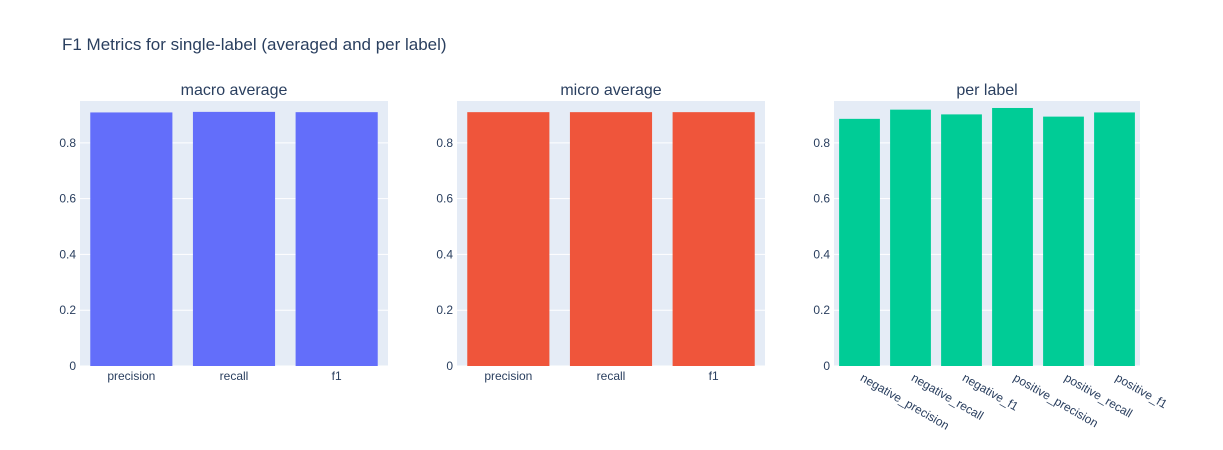 This screenshot has height=450, width=1223. What do you see at coordinates (1114, 239) in the screenshot?
I see `bar-positive_f1` at bounding box center [1114, 239].